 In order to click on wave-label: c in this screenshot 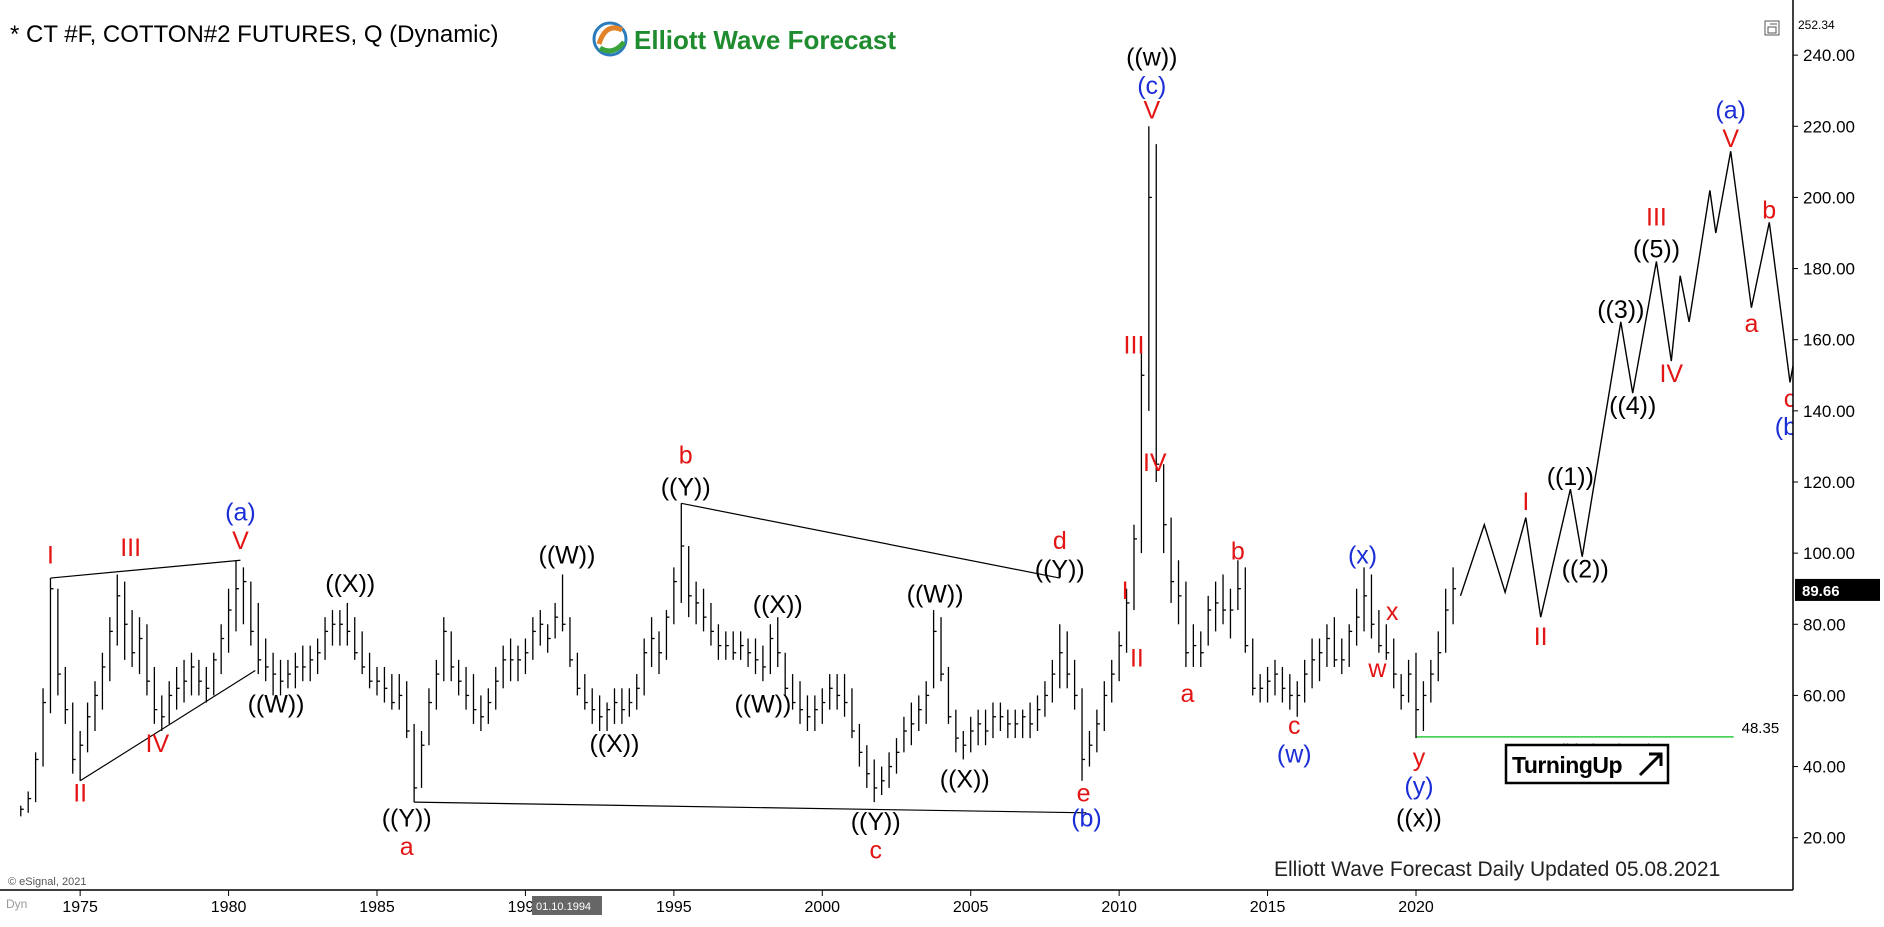, I will do `click(875, 851)`.